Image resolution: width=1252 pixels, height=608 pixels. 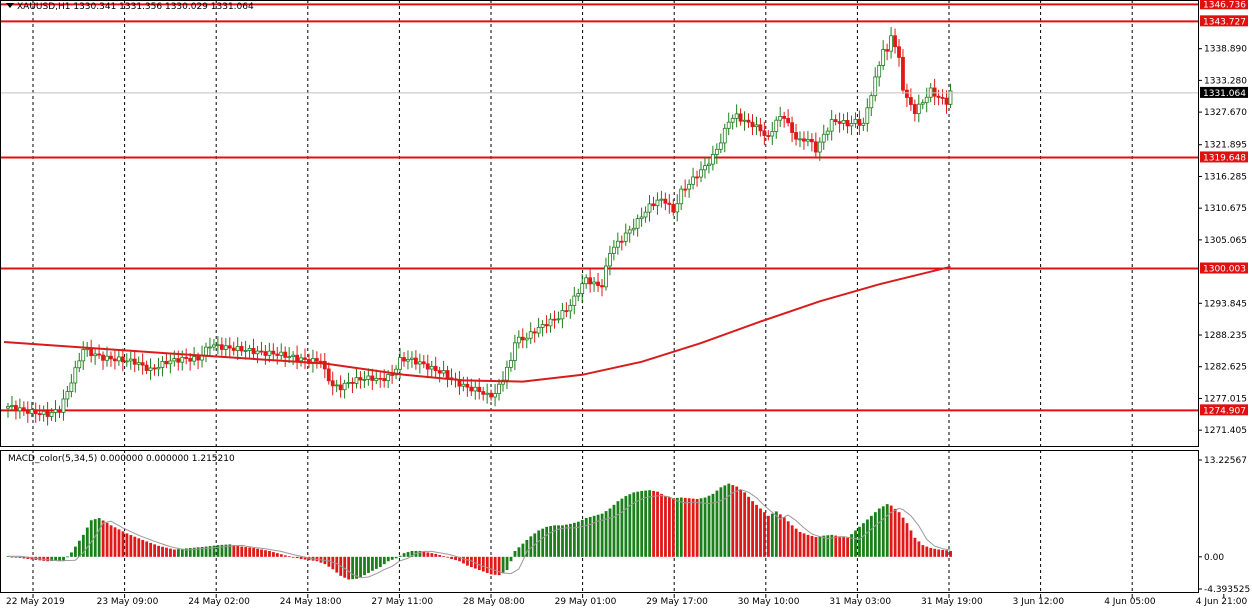 I want to click on dropdown-arrow-icon, so click(x=10, y=5).